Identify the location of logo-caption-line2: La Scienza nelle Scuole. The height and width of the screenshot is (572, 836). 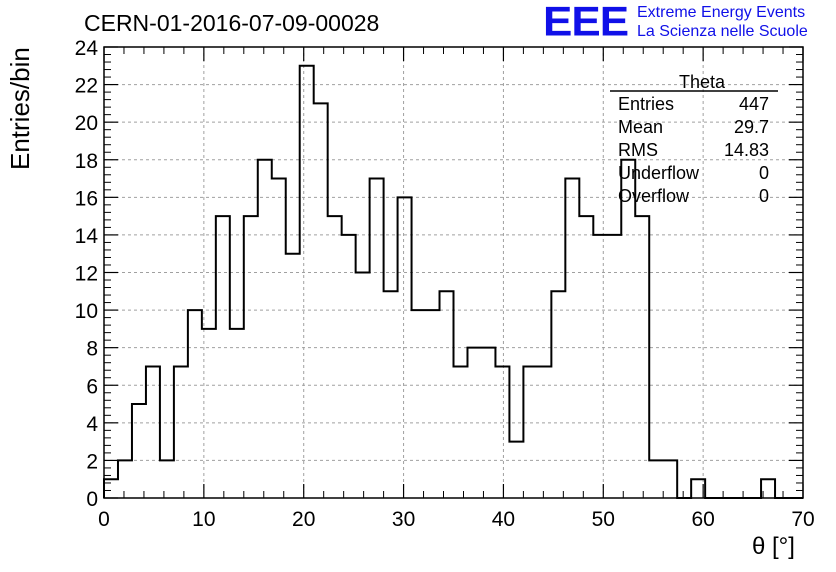
(722, 31).